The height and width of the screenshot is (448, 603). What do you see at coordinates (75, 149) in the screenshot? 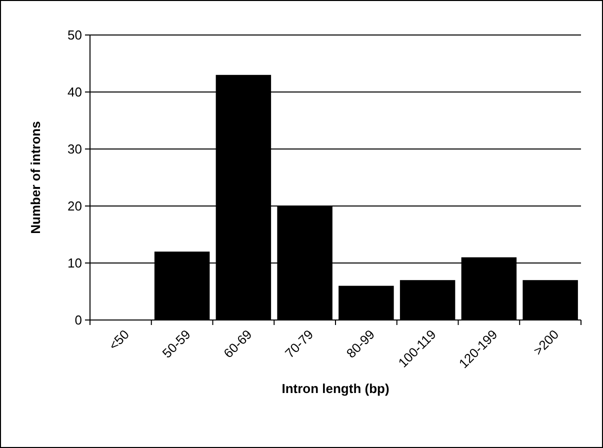
I see `y-tick-label: 30` at bounding box center [75, 149].